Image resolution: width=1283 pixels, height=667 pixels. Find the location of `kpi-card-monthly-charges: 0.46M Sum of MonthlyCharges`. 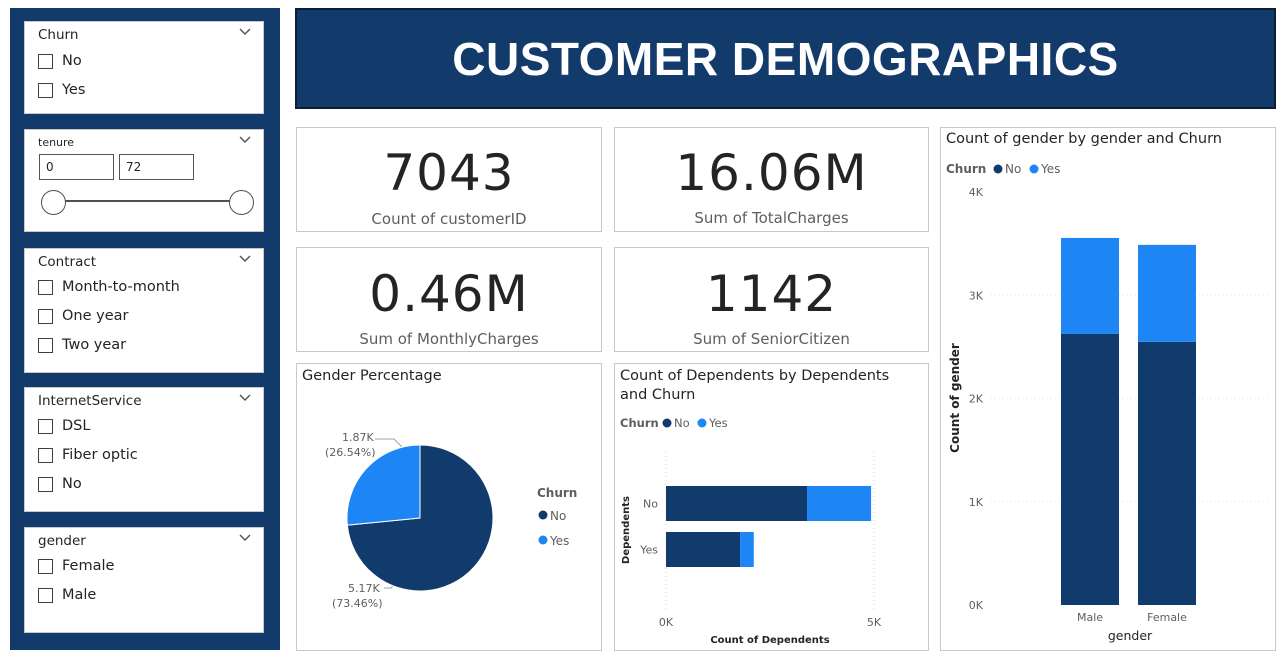

kpi-card-monthly-charges: 0.46M Sum of MonthlyCharges is located at coordinates (449, 299).